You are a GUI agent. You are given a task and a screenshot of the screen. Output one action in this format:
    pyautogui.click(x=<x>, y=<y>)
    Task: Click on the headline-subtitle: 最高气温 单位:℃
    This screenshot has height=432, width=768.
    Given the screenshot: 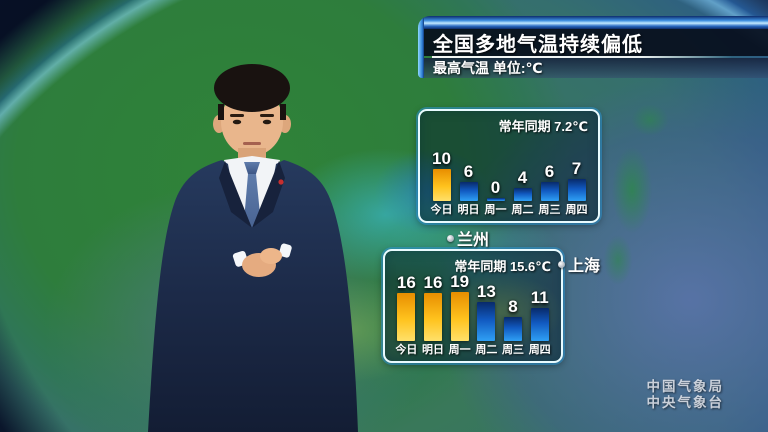 What is the action you would take?
    pyautogui.click(x=488, y=68)
    